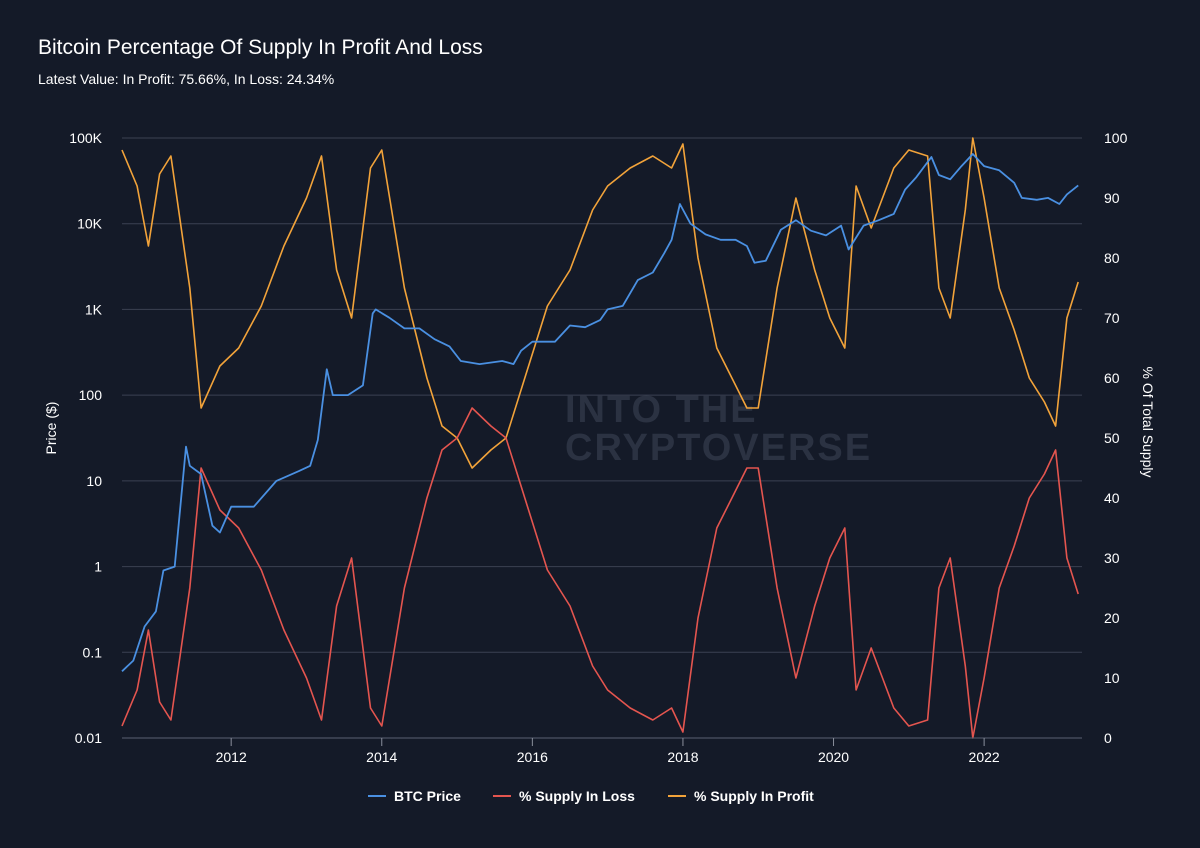 The image size is (1200, 848). What do you see at coordinates (93, 652) in the screenshot?
I see `y-left-tick-label: 0.1` at bounding box center [93, 652].